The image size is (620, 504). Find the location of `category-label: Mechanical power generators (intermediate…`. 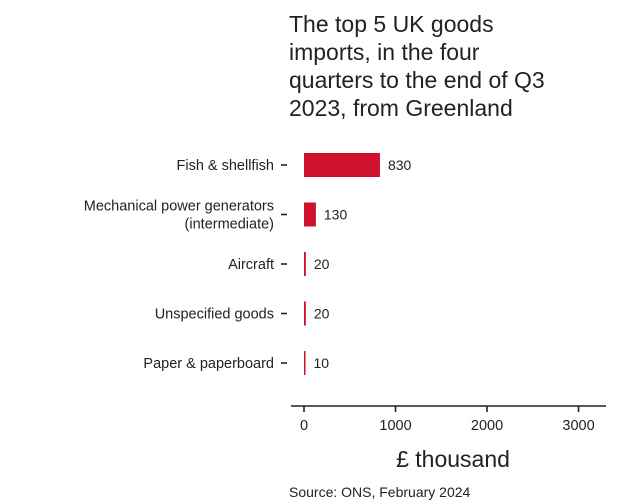

category-label: Mechanical power generators (intermediate… is located at coordinates (179, 216).